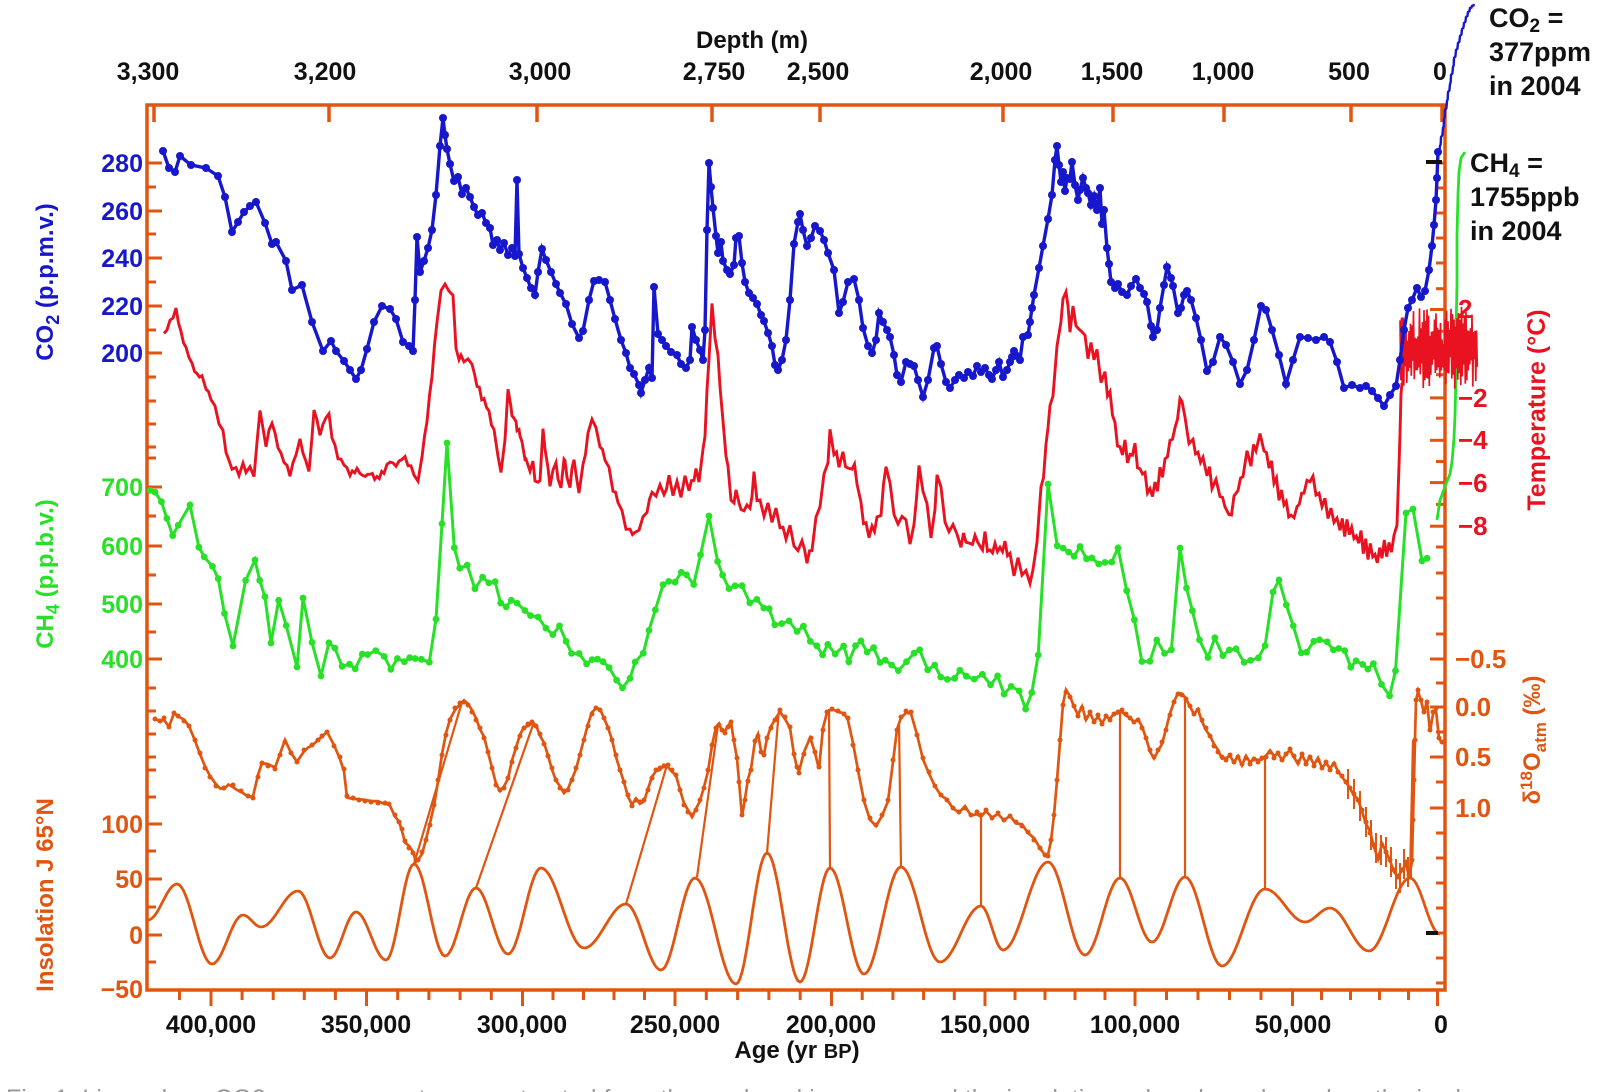 Image resolution: width=1600 pixels, height=1092 pixels. I want to click on svg-text: 1.0, so click(1473, 808).